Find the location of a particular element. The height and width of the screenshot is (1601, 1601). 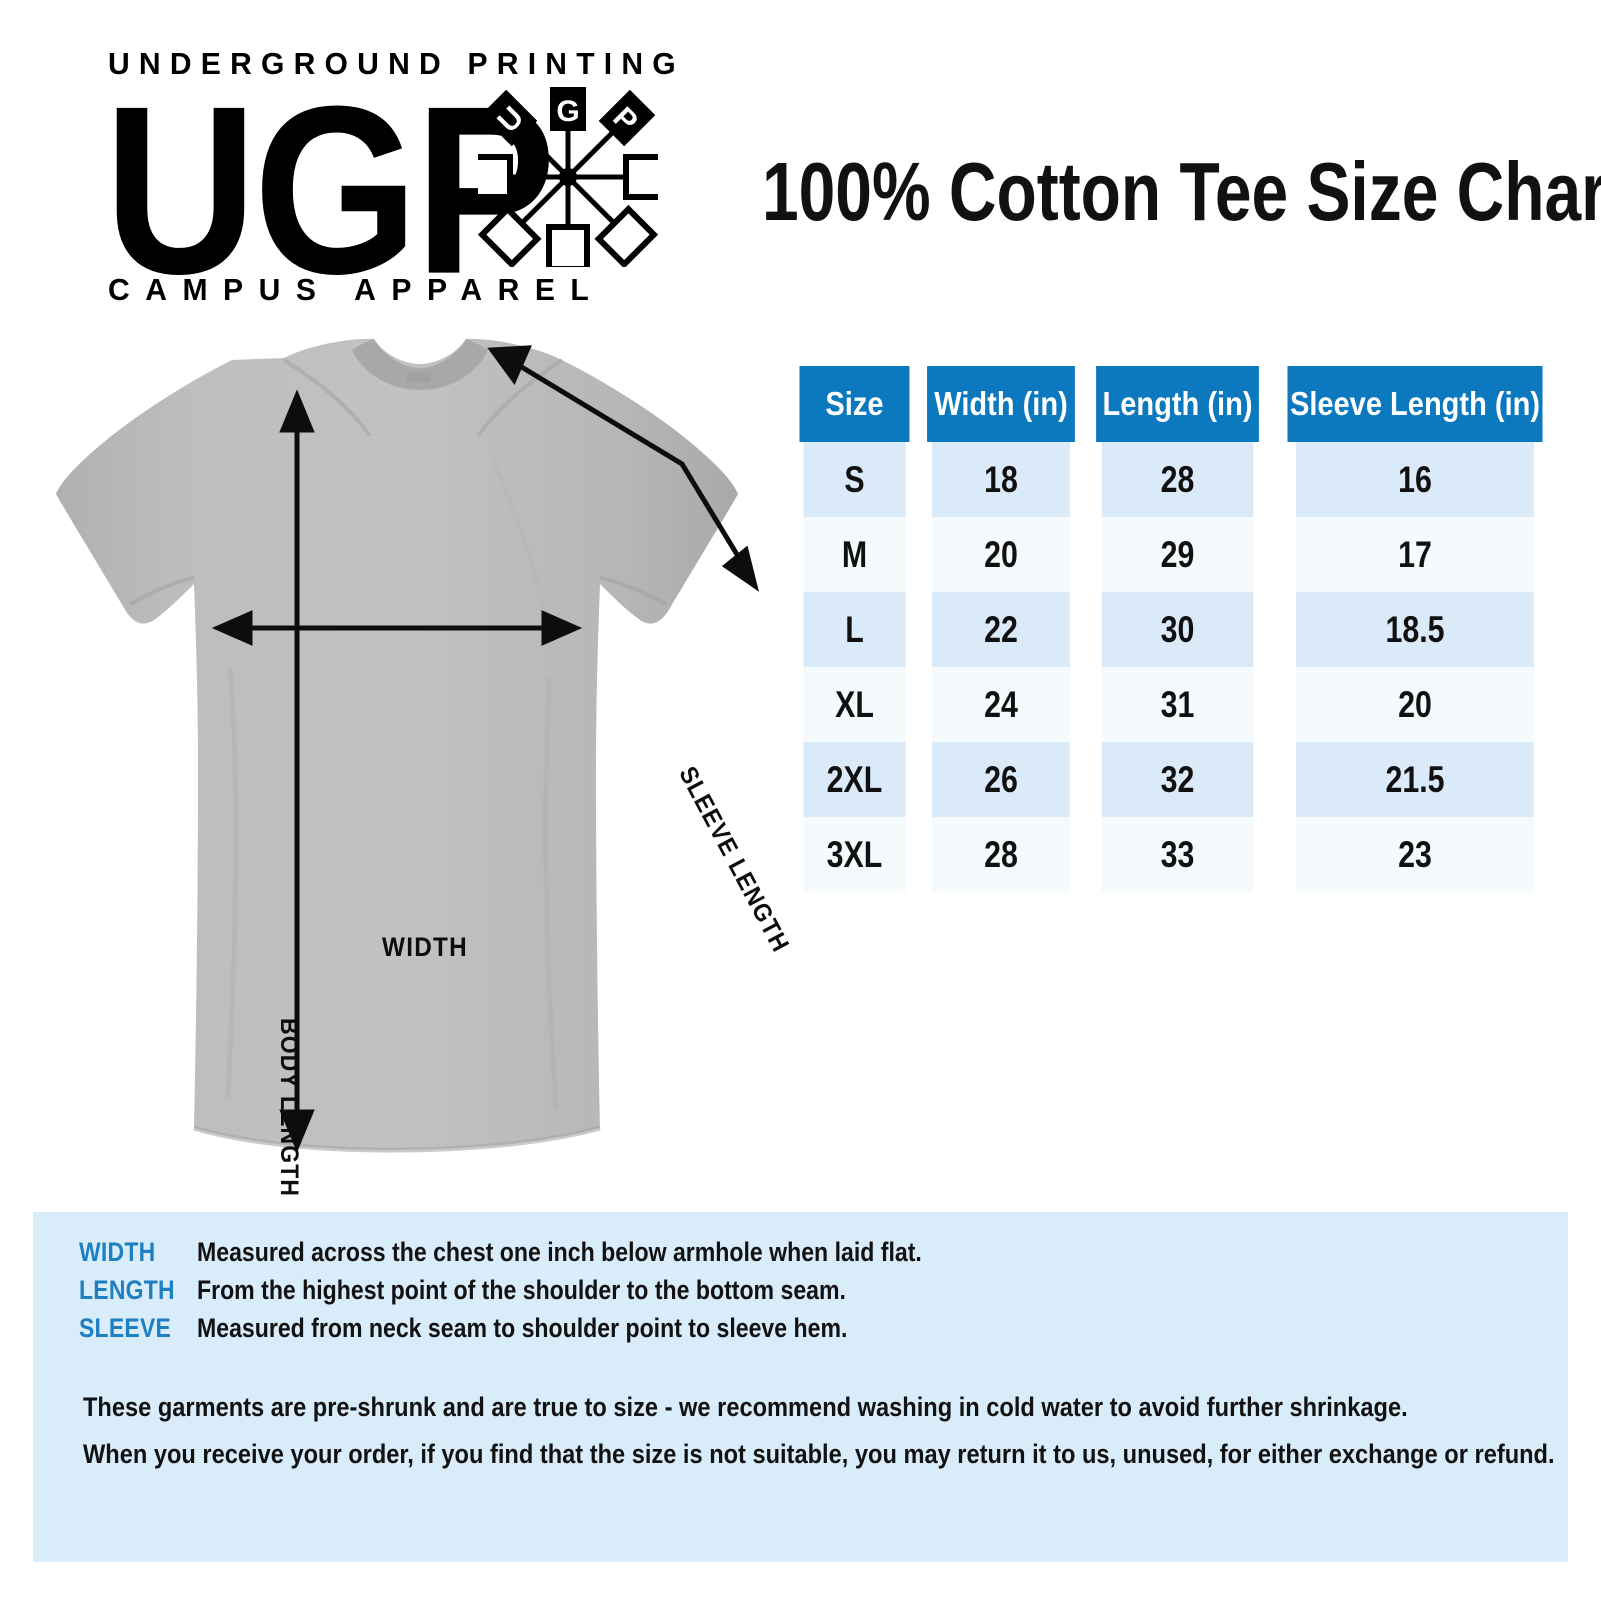

ugp-logo: UNDERGROUND PRINTING UGP is located at coordinates (394, 191).